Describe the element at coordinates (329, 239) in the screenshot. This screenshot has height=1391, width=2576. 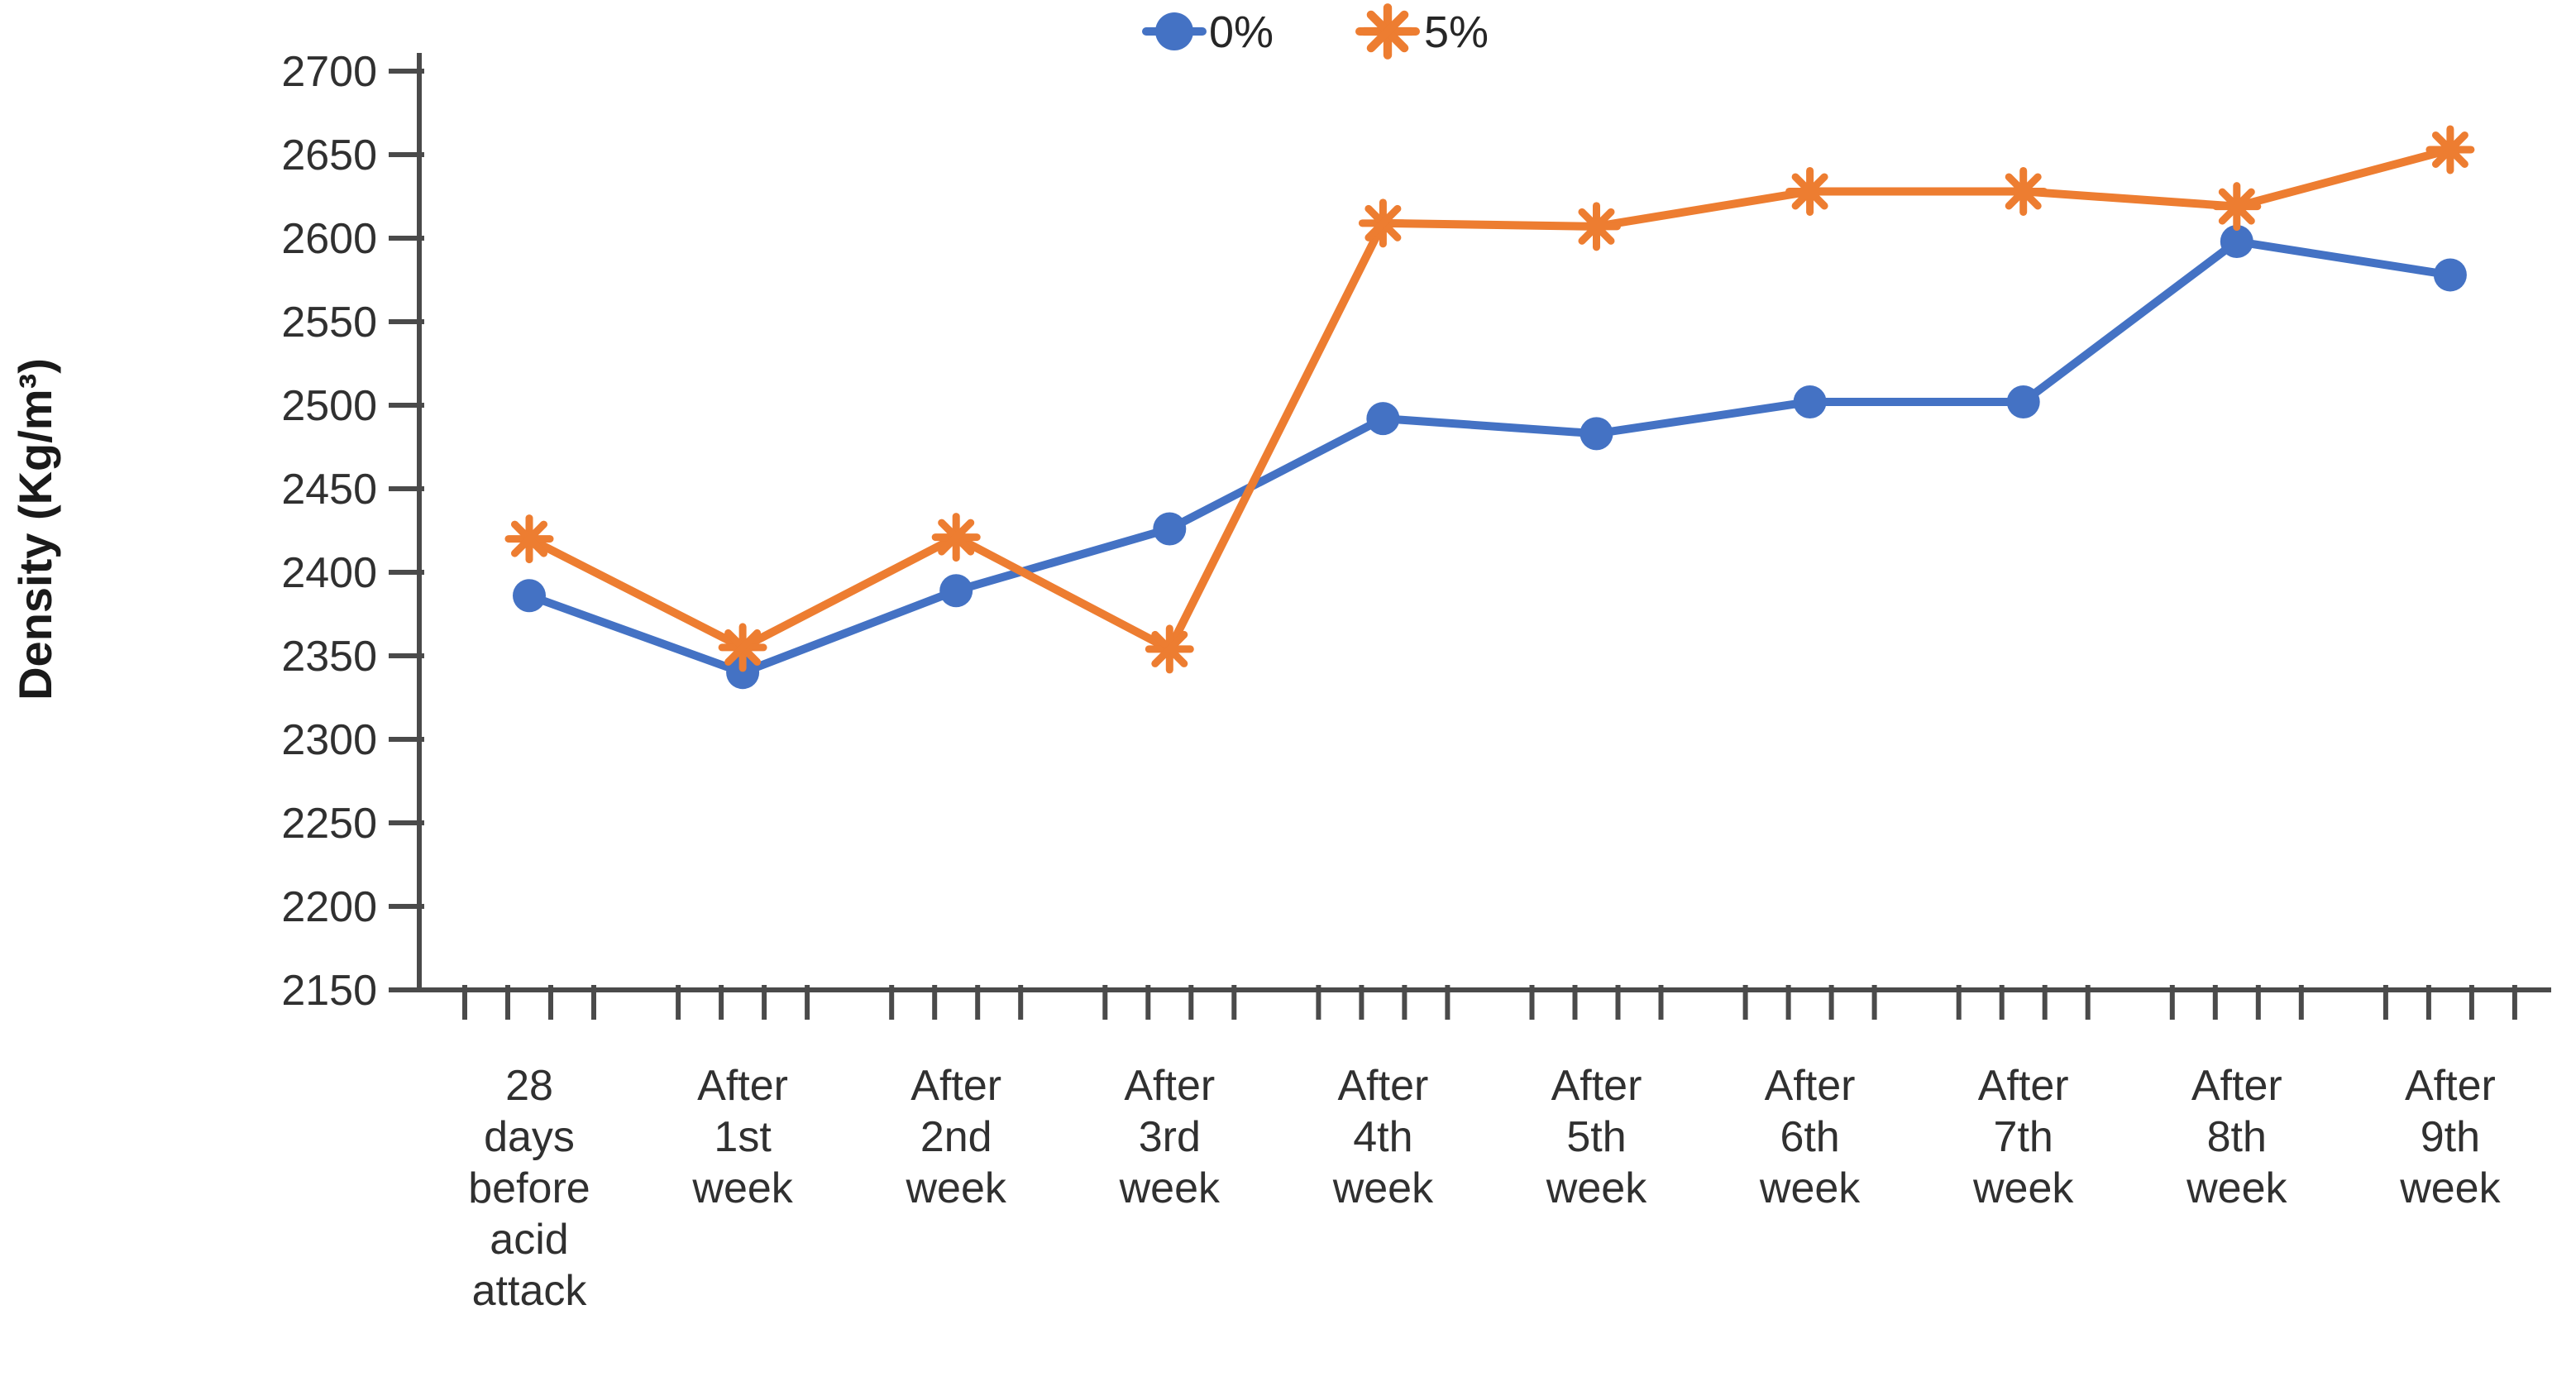
I see `y-axis-tick-label: 2600` at that location.